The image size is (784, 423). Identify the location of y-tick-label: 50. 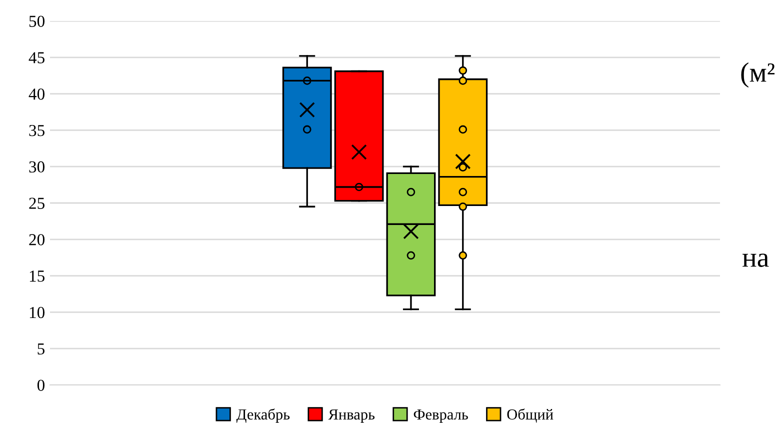
(37, 21).